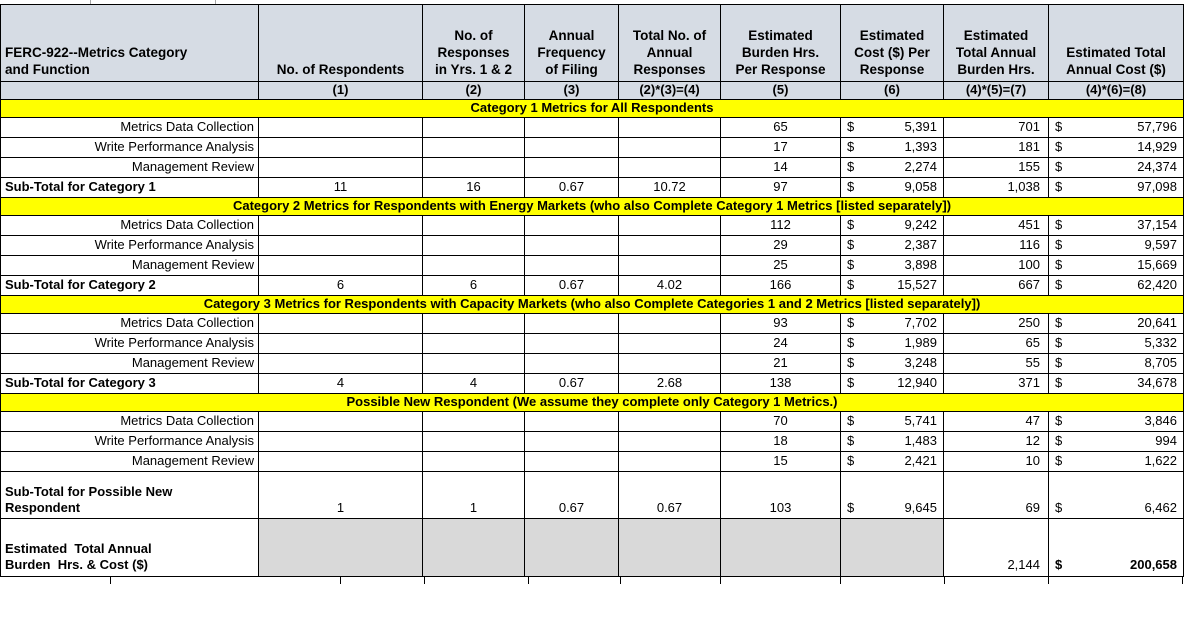 The image size is (1187, 620). I want to click on subtotal-label: Sub-Total for Possible New Respondent, so click(129, 495).